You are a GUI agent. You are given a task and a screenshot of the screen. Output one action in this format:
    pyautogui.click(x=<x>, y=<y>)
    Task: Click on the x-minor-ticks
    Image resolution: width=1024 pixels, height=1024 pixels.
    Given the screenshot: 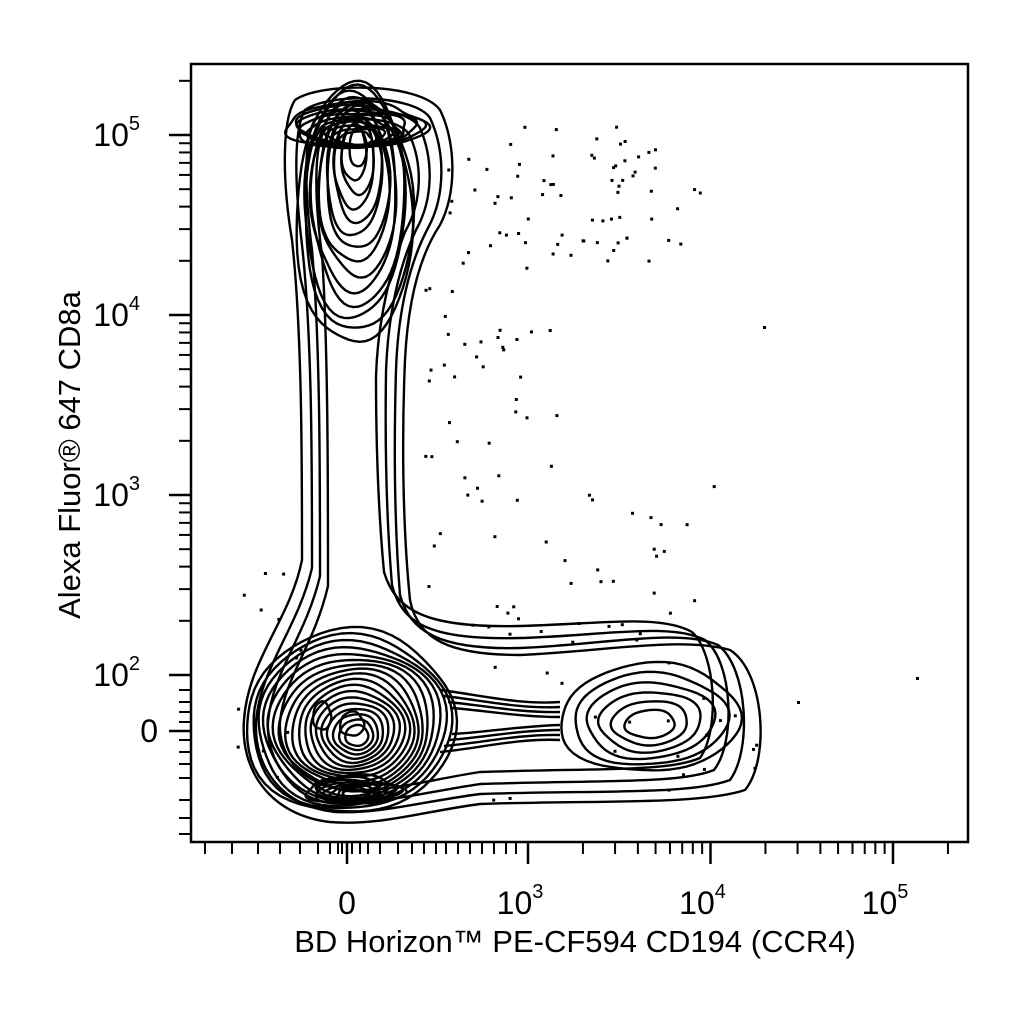 What is the action you would take?
    pyautogui.click(x=576, y=848)
    